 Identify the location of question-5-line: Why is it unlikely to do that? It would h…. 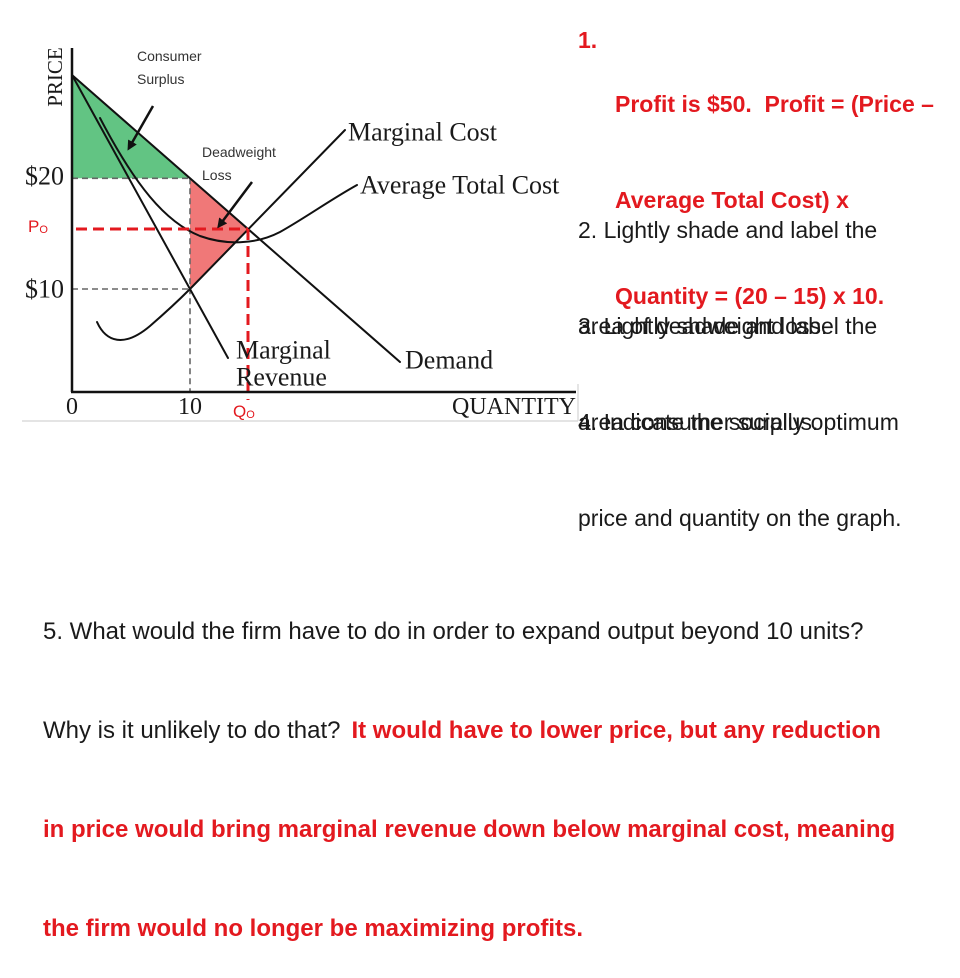
(469, 730).